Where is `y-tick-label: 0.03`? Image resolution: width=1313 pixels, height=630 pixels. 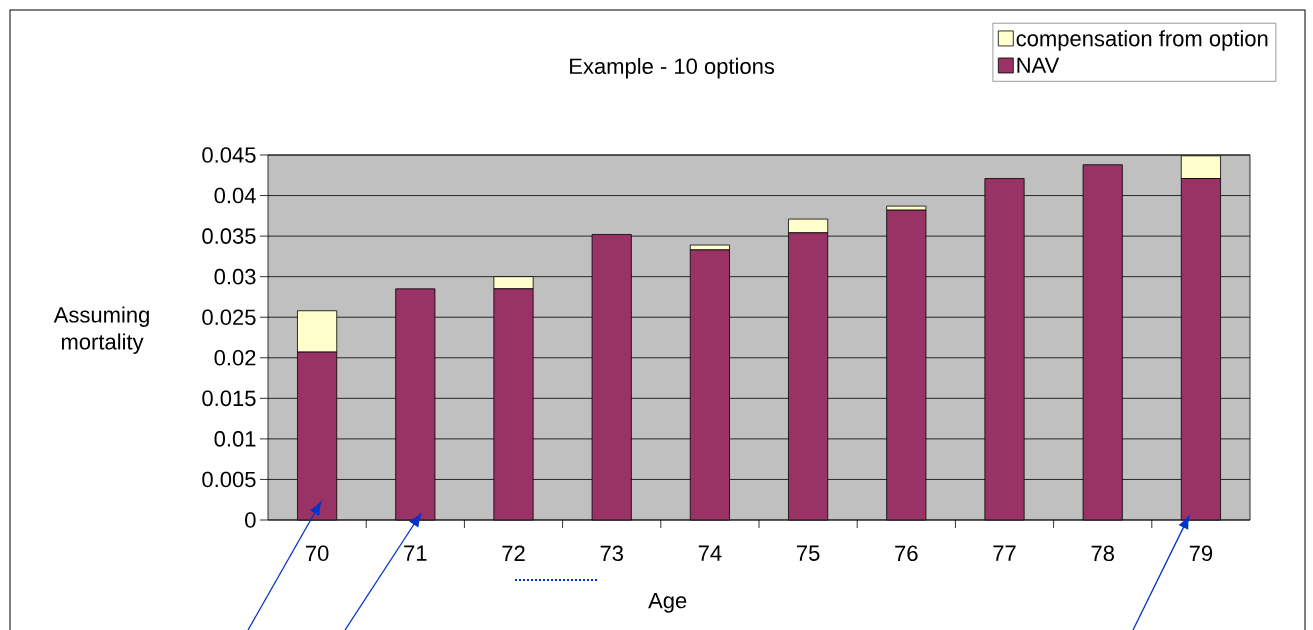 y-tick-label: 0.03 is located at coordinates (235, 276).